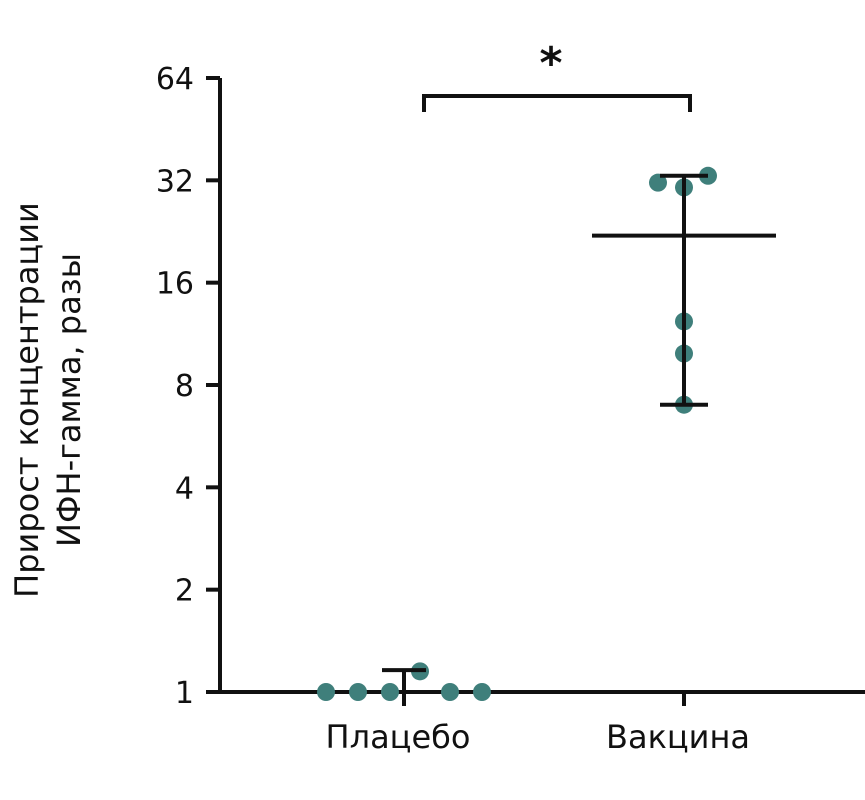  Describe the element at coordinates (550, 63) in the screenshot. I see `significance-star: *` at that location.